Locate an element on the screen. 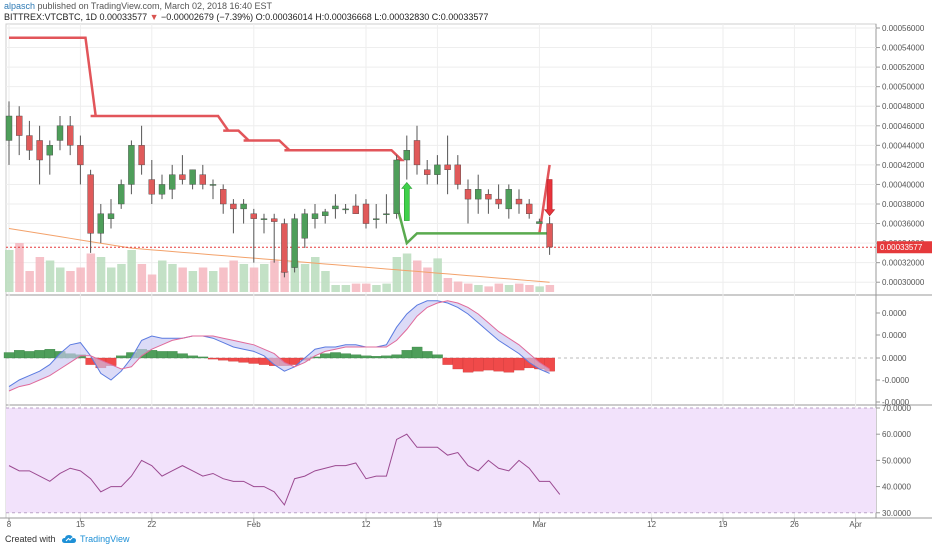 The height and width of the screenshot is (550, 932). footer: Created with TradingView is located at coordinates (466, 540).